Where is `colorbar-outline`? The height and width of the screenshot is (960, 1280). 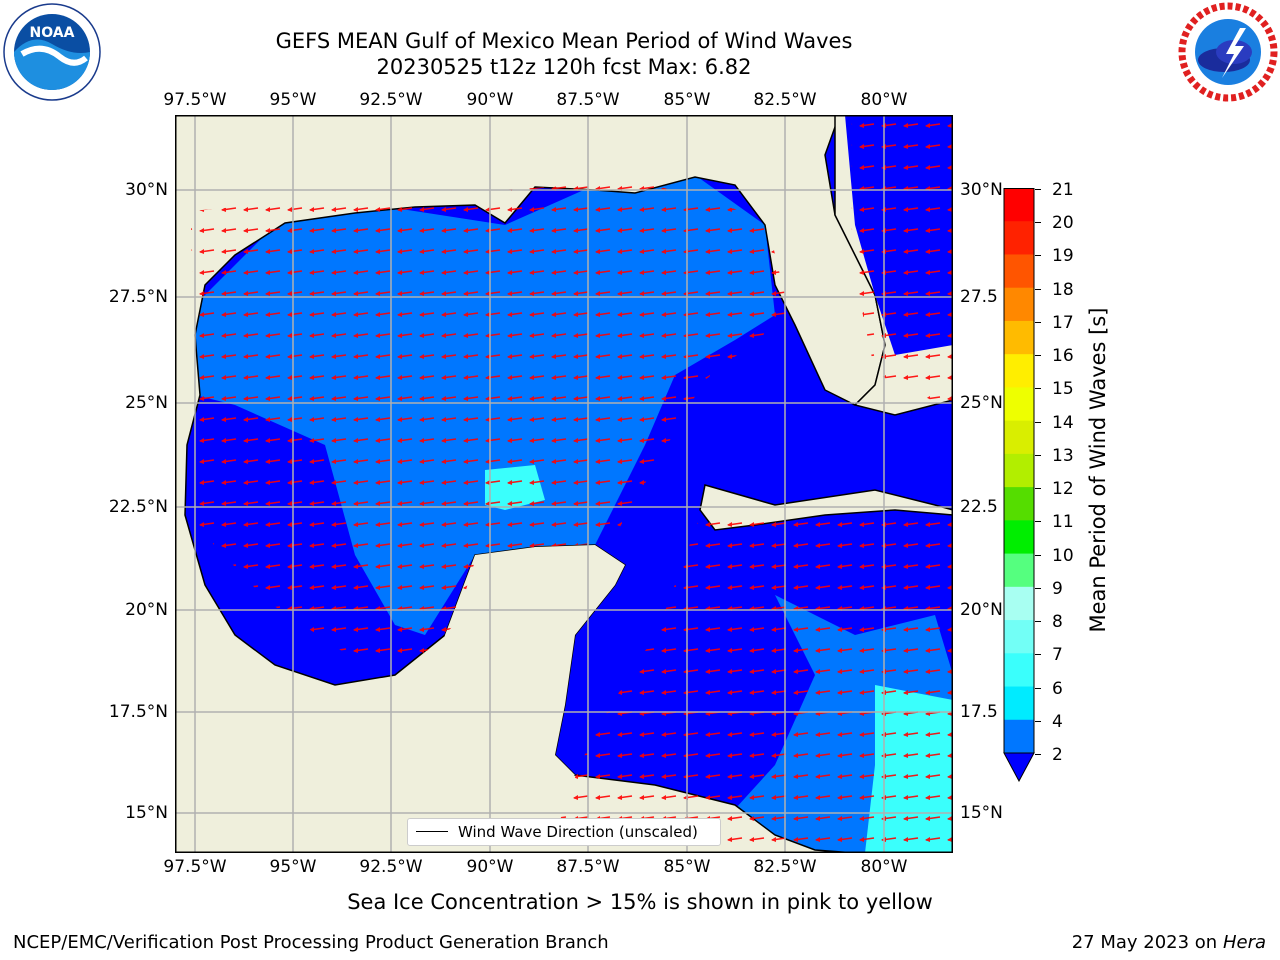 colorbar-outline is located at coordinates (1019, 470).